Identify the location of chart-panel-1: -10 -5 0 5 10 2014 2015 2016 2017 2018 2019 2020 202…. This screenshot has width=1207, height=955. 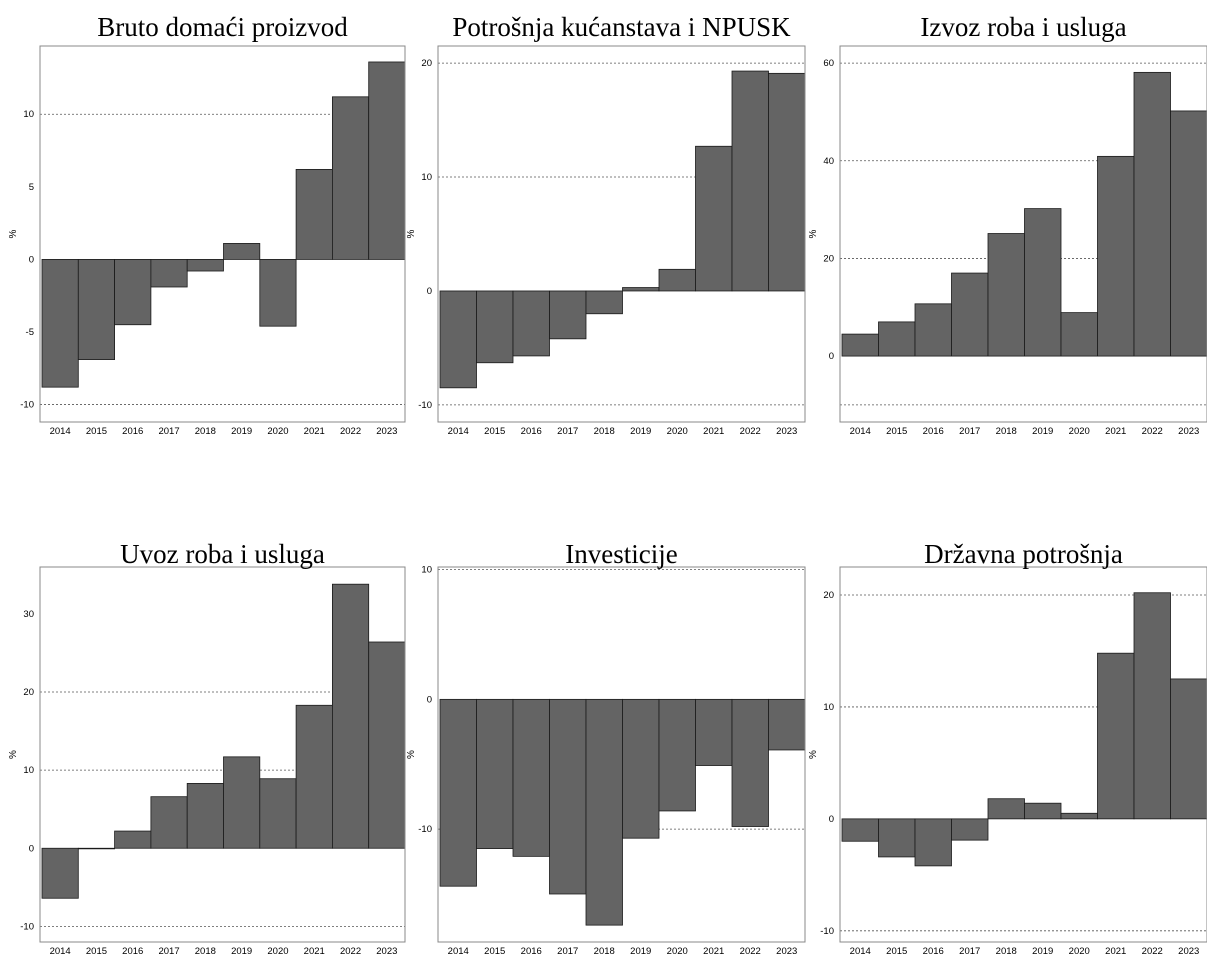
(207, 224).